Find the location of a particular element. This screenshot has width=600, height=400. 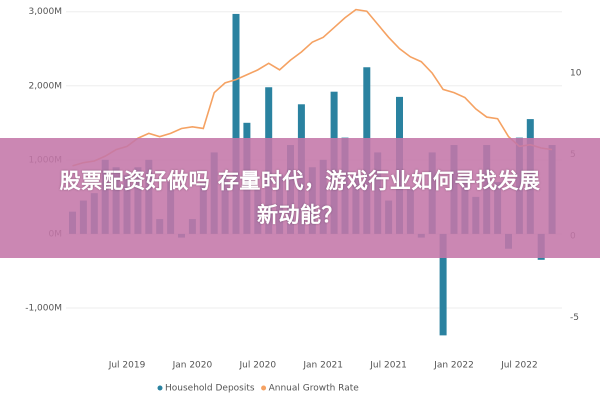

y-tick-label: -1,000M is located at coordinates (43, 308).